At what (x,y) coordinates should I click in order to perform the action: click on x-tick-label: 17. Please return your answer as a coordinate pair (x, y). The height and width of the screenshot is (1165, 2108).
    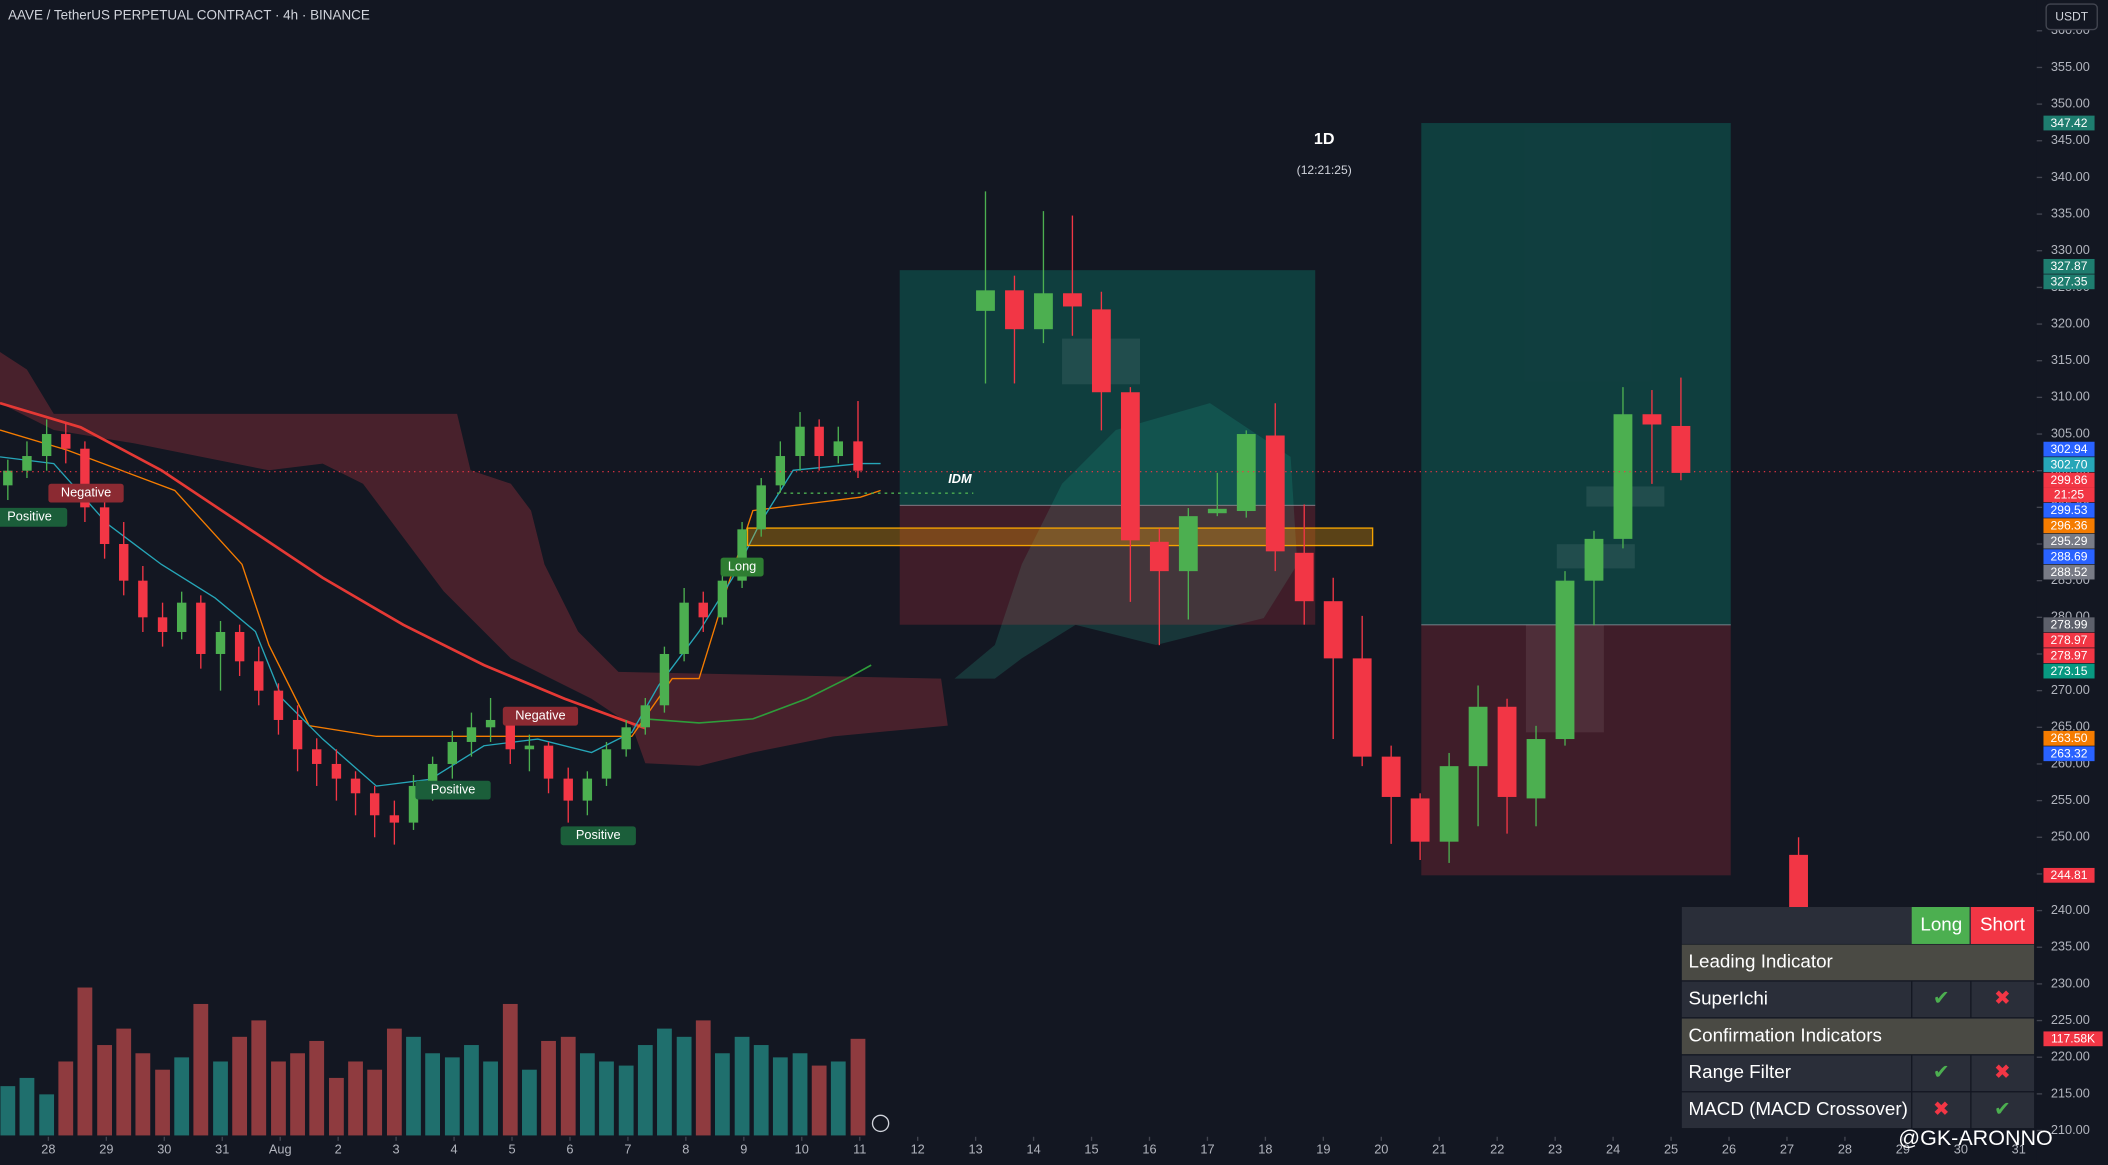
    Looking at the image, I should click on (1207, 1149).